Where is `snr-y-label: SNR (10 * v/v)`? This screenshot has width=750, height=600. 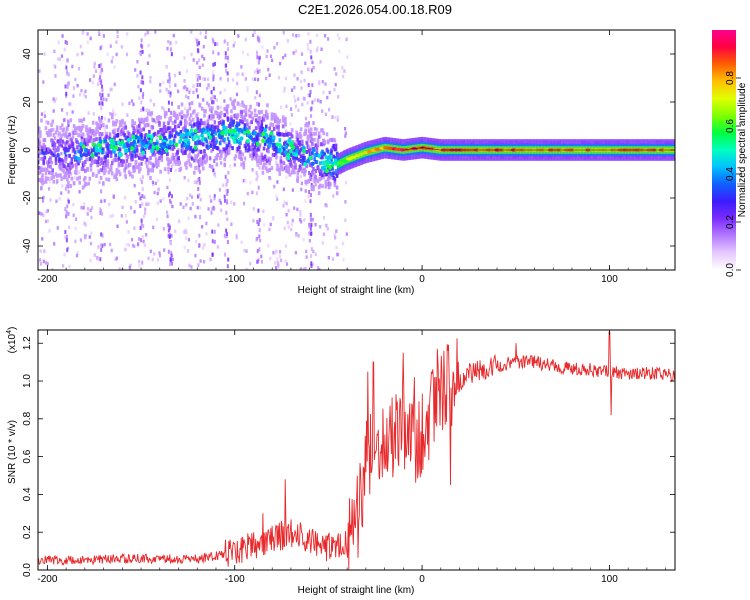 snr-y-label: SNR (10 * v/v) is located at coordinates (12, 452).